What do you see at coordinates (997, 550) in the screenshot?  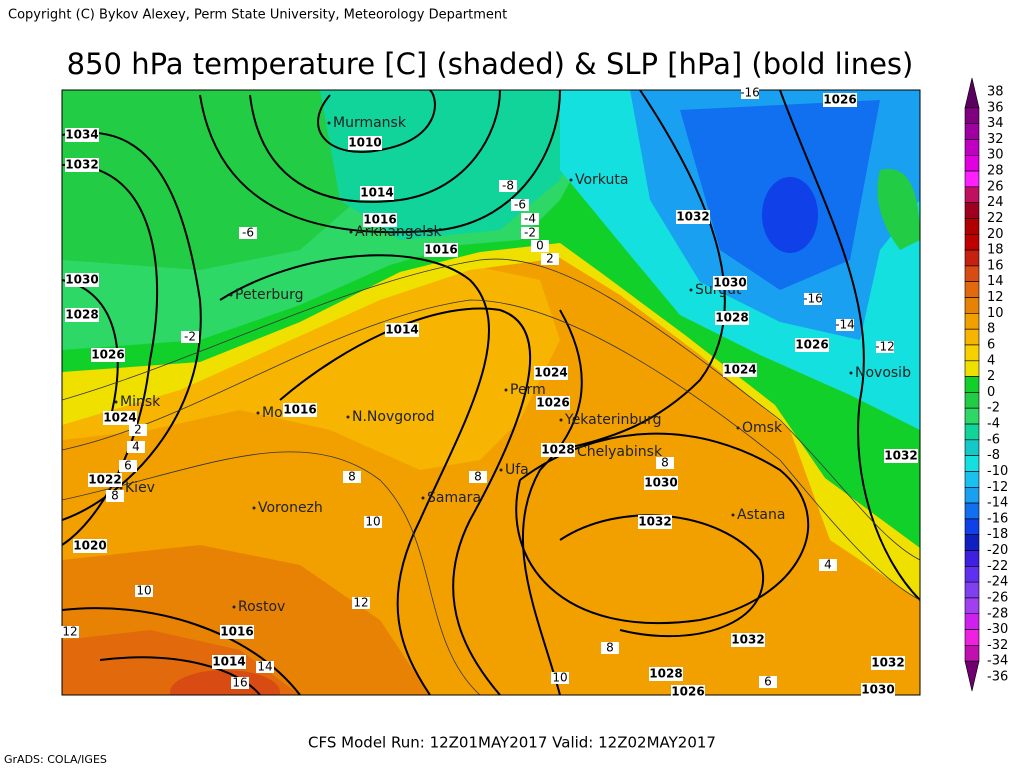 I see `colorbar-label: -20` at bounding box center [997, 550].